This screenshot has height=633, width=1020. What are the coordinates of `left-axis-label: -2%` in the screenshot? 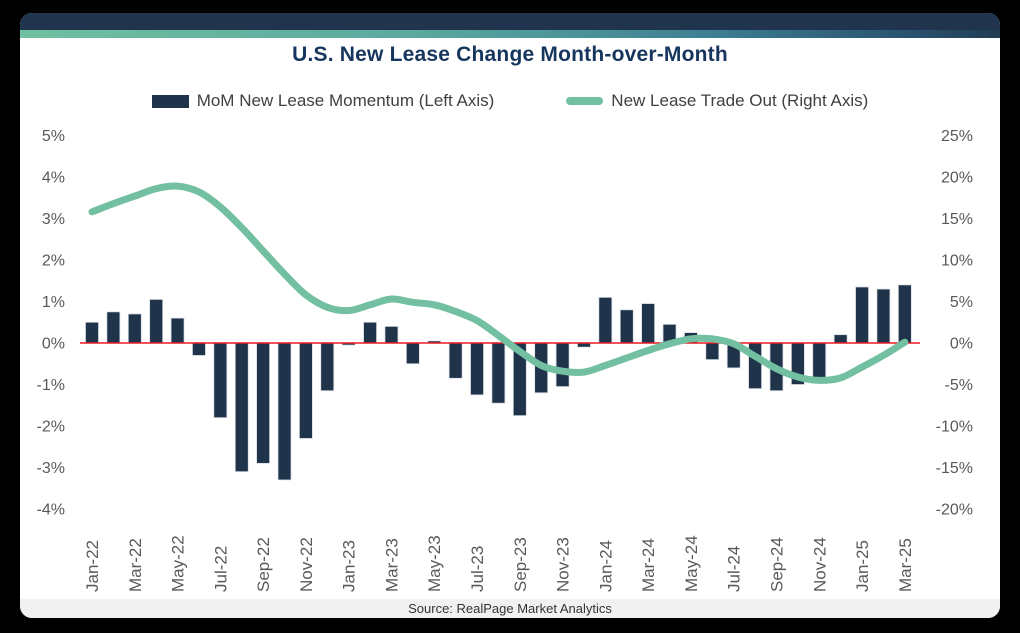 It's located at (51, 427).